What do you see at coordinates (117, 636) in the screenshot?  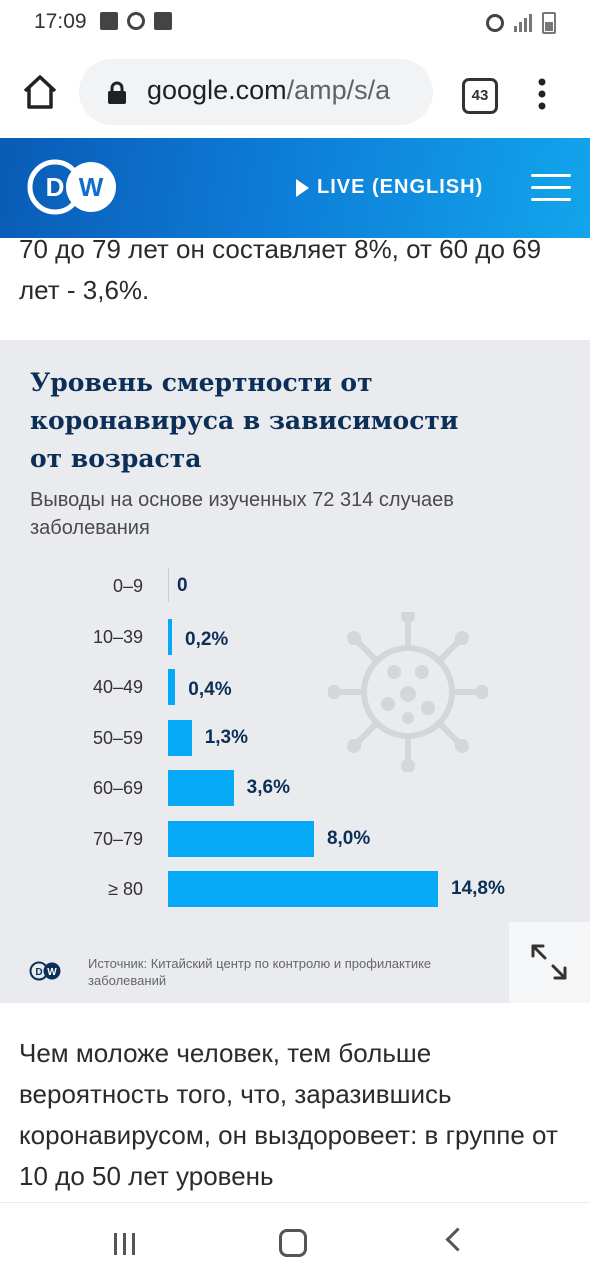 I see `category-label: 10–39` at bounding box center [117, 636].